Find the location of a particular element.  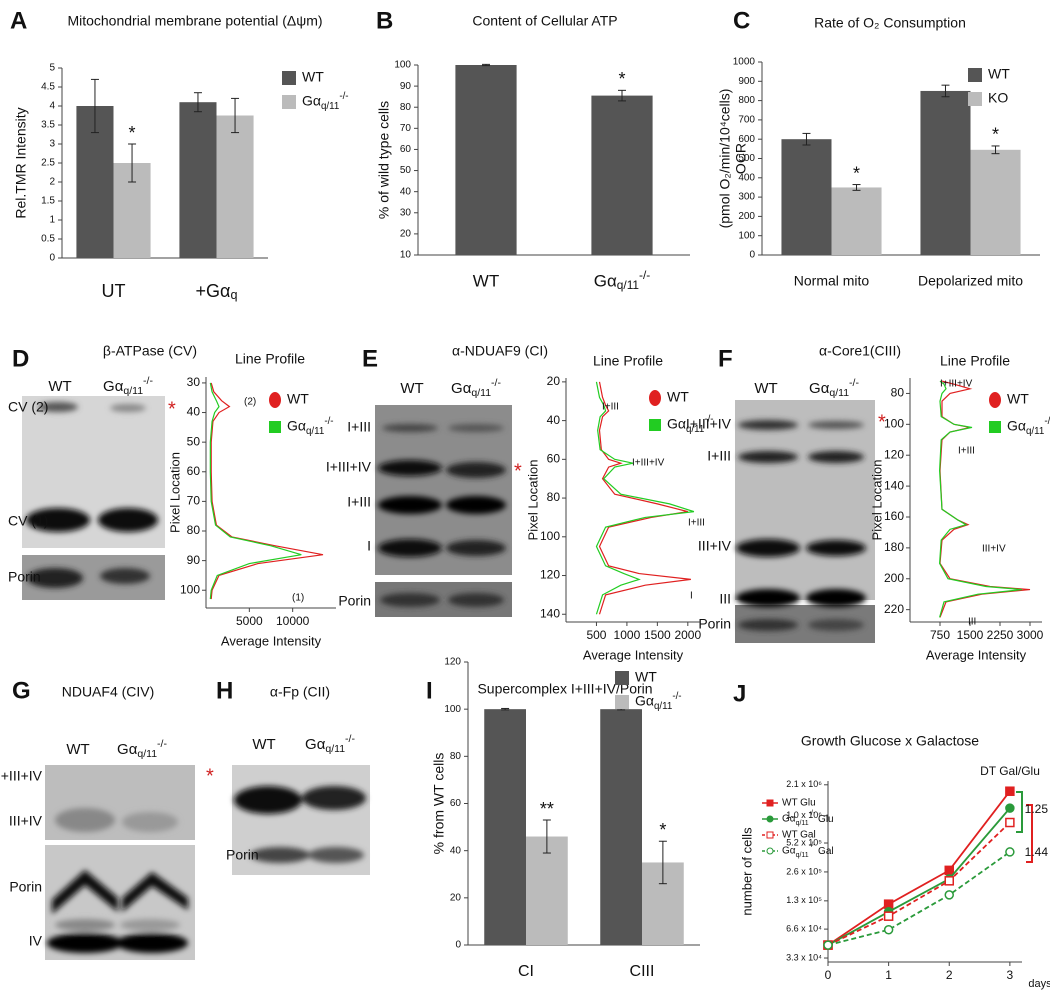

chart-title: Growth Glucose x Galactose is located at coordinates (890, 741).